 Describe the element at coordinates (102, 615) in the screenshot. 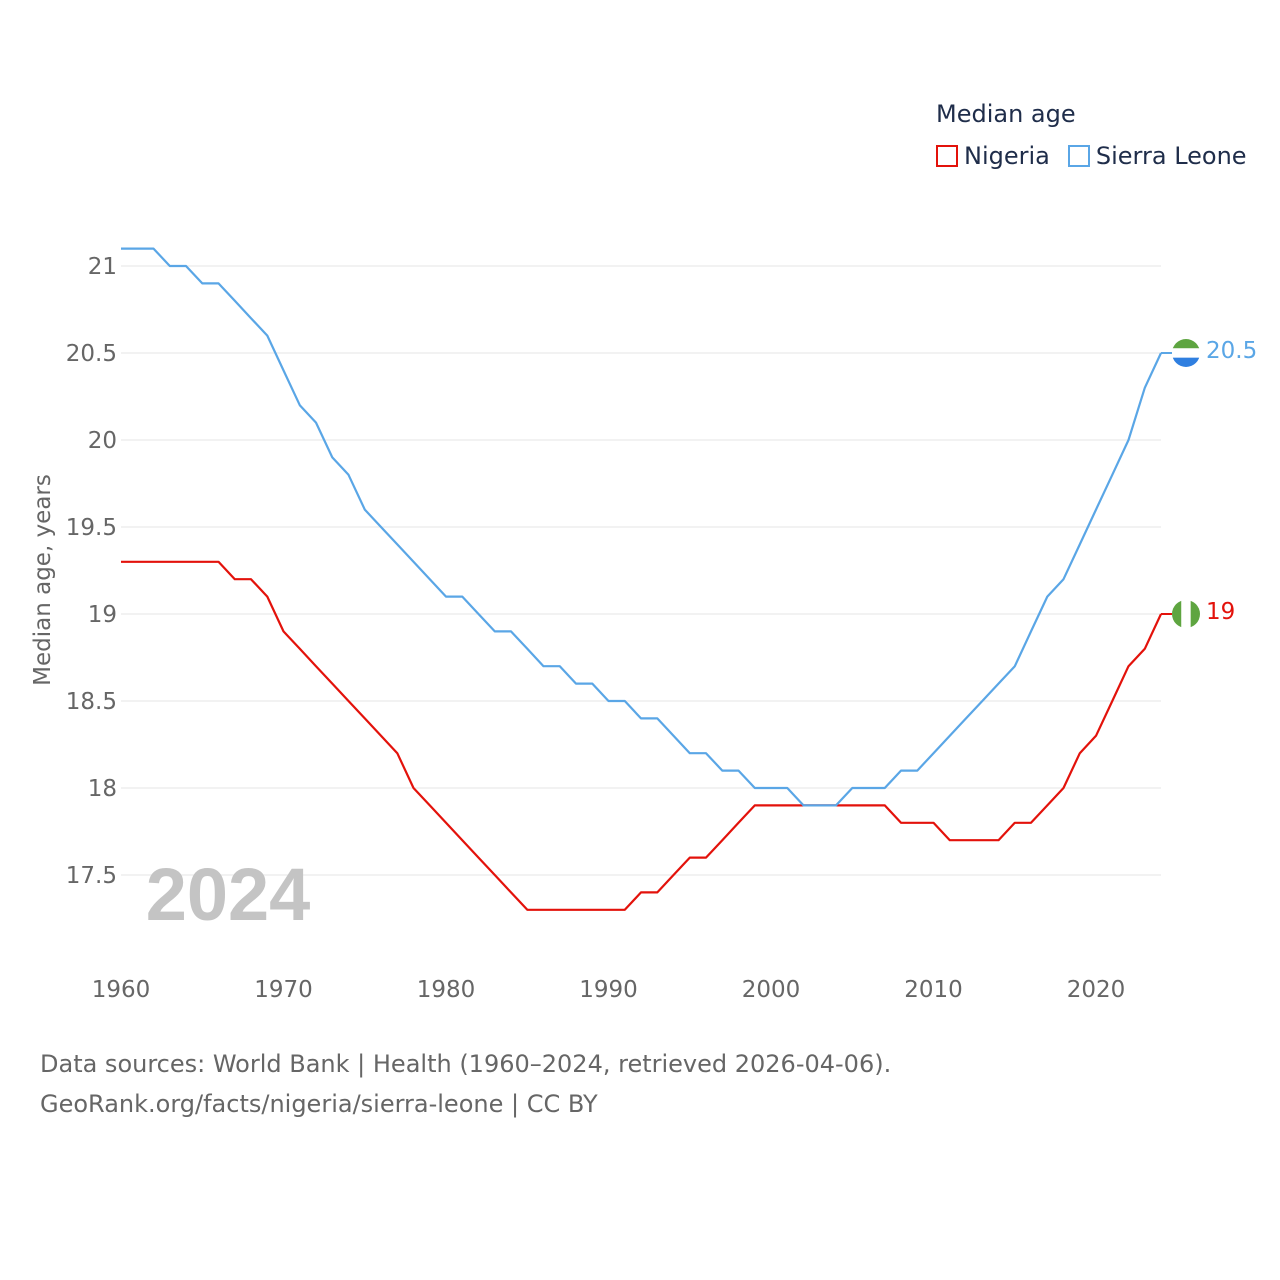

I see `y-tick-label: 19` at that location.